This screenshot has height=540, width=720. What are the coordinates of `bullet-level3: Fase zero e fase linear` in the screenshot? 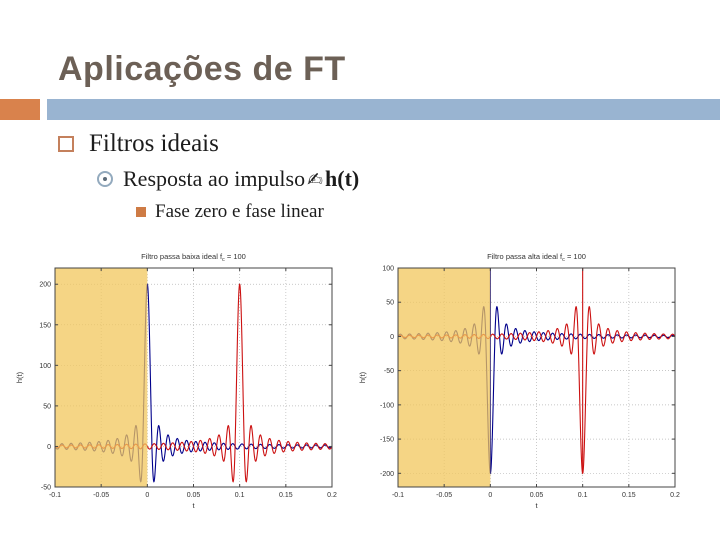 It's located at (230, 212).